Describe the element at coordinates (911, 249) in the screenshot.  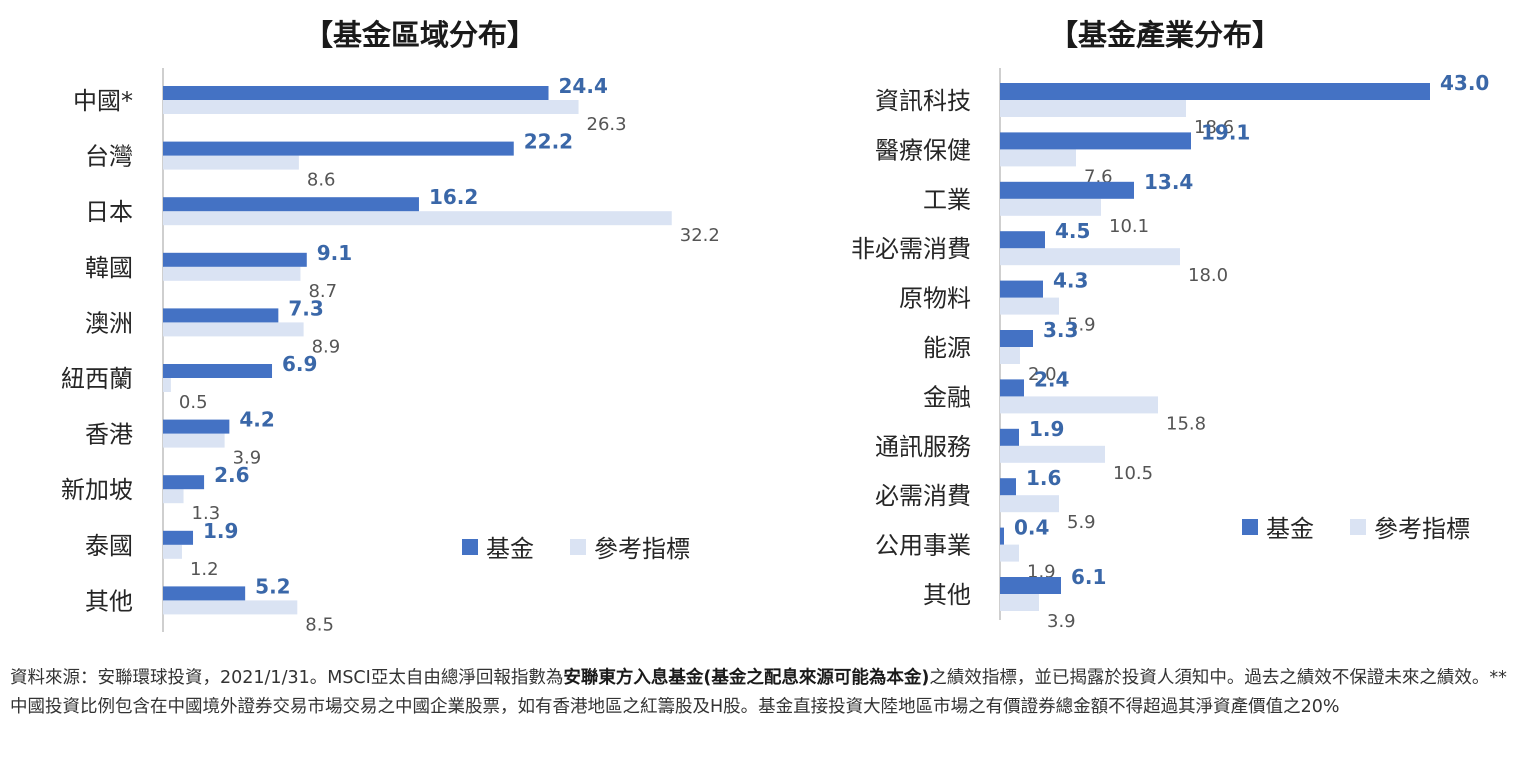
I see `category-label: 非必需消費` at that location.